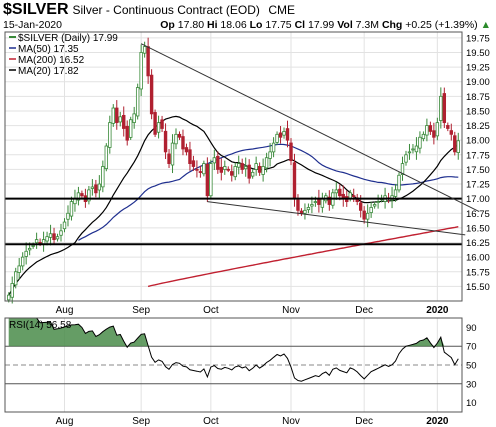 Image resolution: width=496 pixels, height=427 pixels. What do you see at coordinates (478, 155) in the screenshot?
I see `y-tick-label: 17.75` at bounding box center [478, 155].